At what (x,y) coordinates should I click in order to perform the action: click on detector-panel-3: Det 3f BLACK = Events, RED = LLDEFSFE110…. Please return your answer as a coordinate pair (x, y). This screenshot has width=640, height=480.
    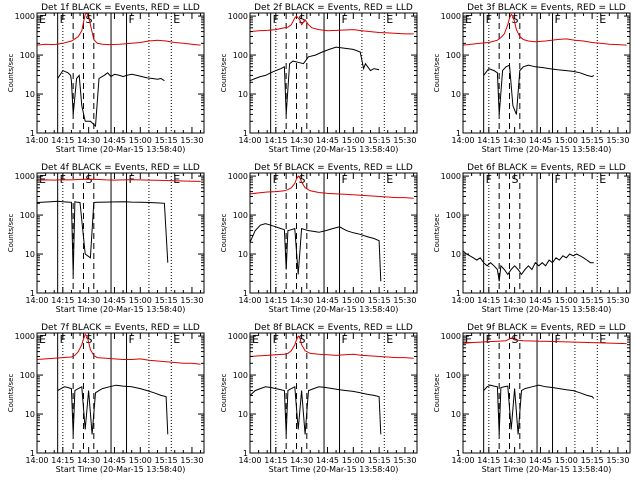
    Looking at the image, I should click on (532, 78).